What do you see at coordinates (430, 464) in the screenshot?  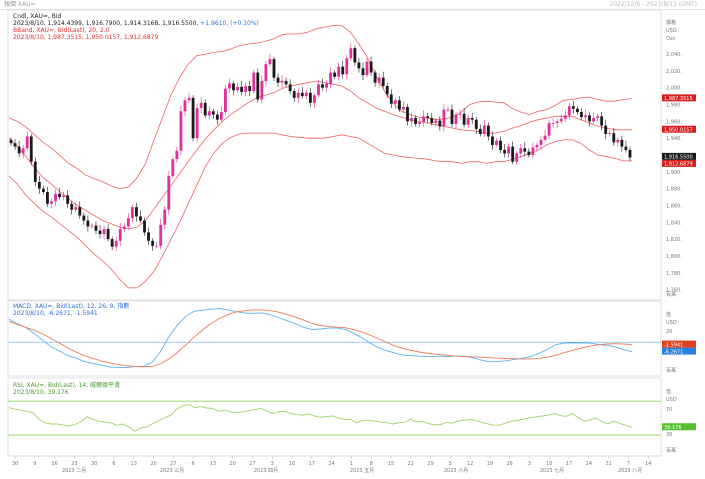 I see `x-tick-label: 29` at bounding box center [430, 464].